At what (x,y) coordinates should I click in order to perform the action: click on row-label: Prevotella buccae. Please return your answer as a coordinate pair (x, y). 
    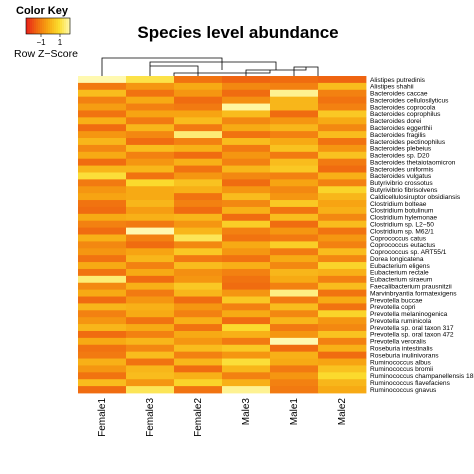
    Looking at the image, I should click on (396, 300).